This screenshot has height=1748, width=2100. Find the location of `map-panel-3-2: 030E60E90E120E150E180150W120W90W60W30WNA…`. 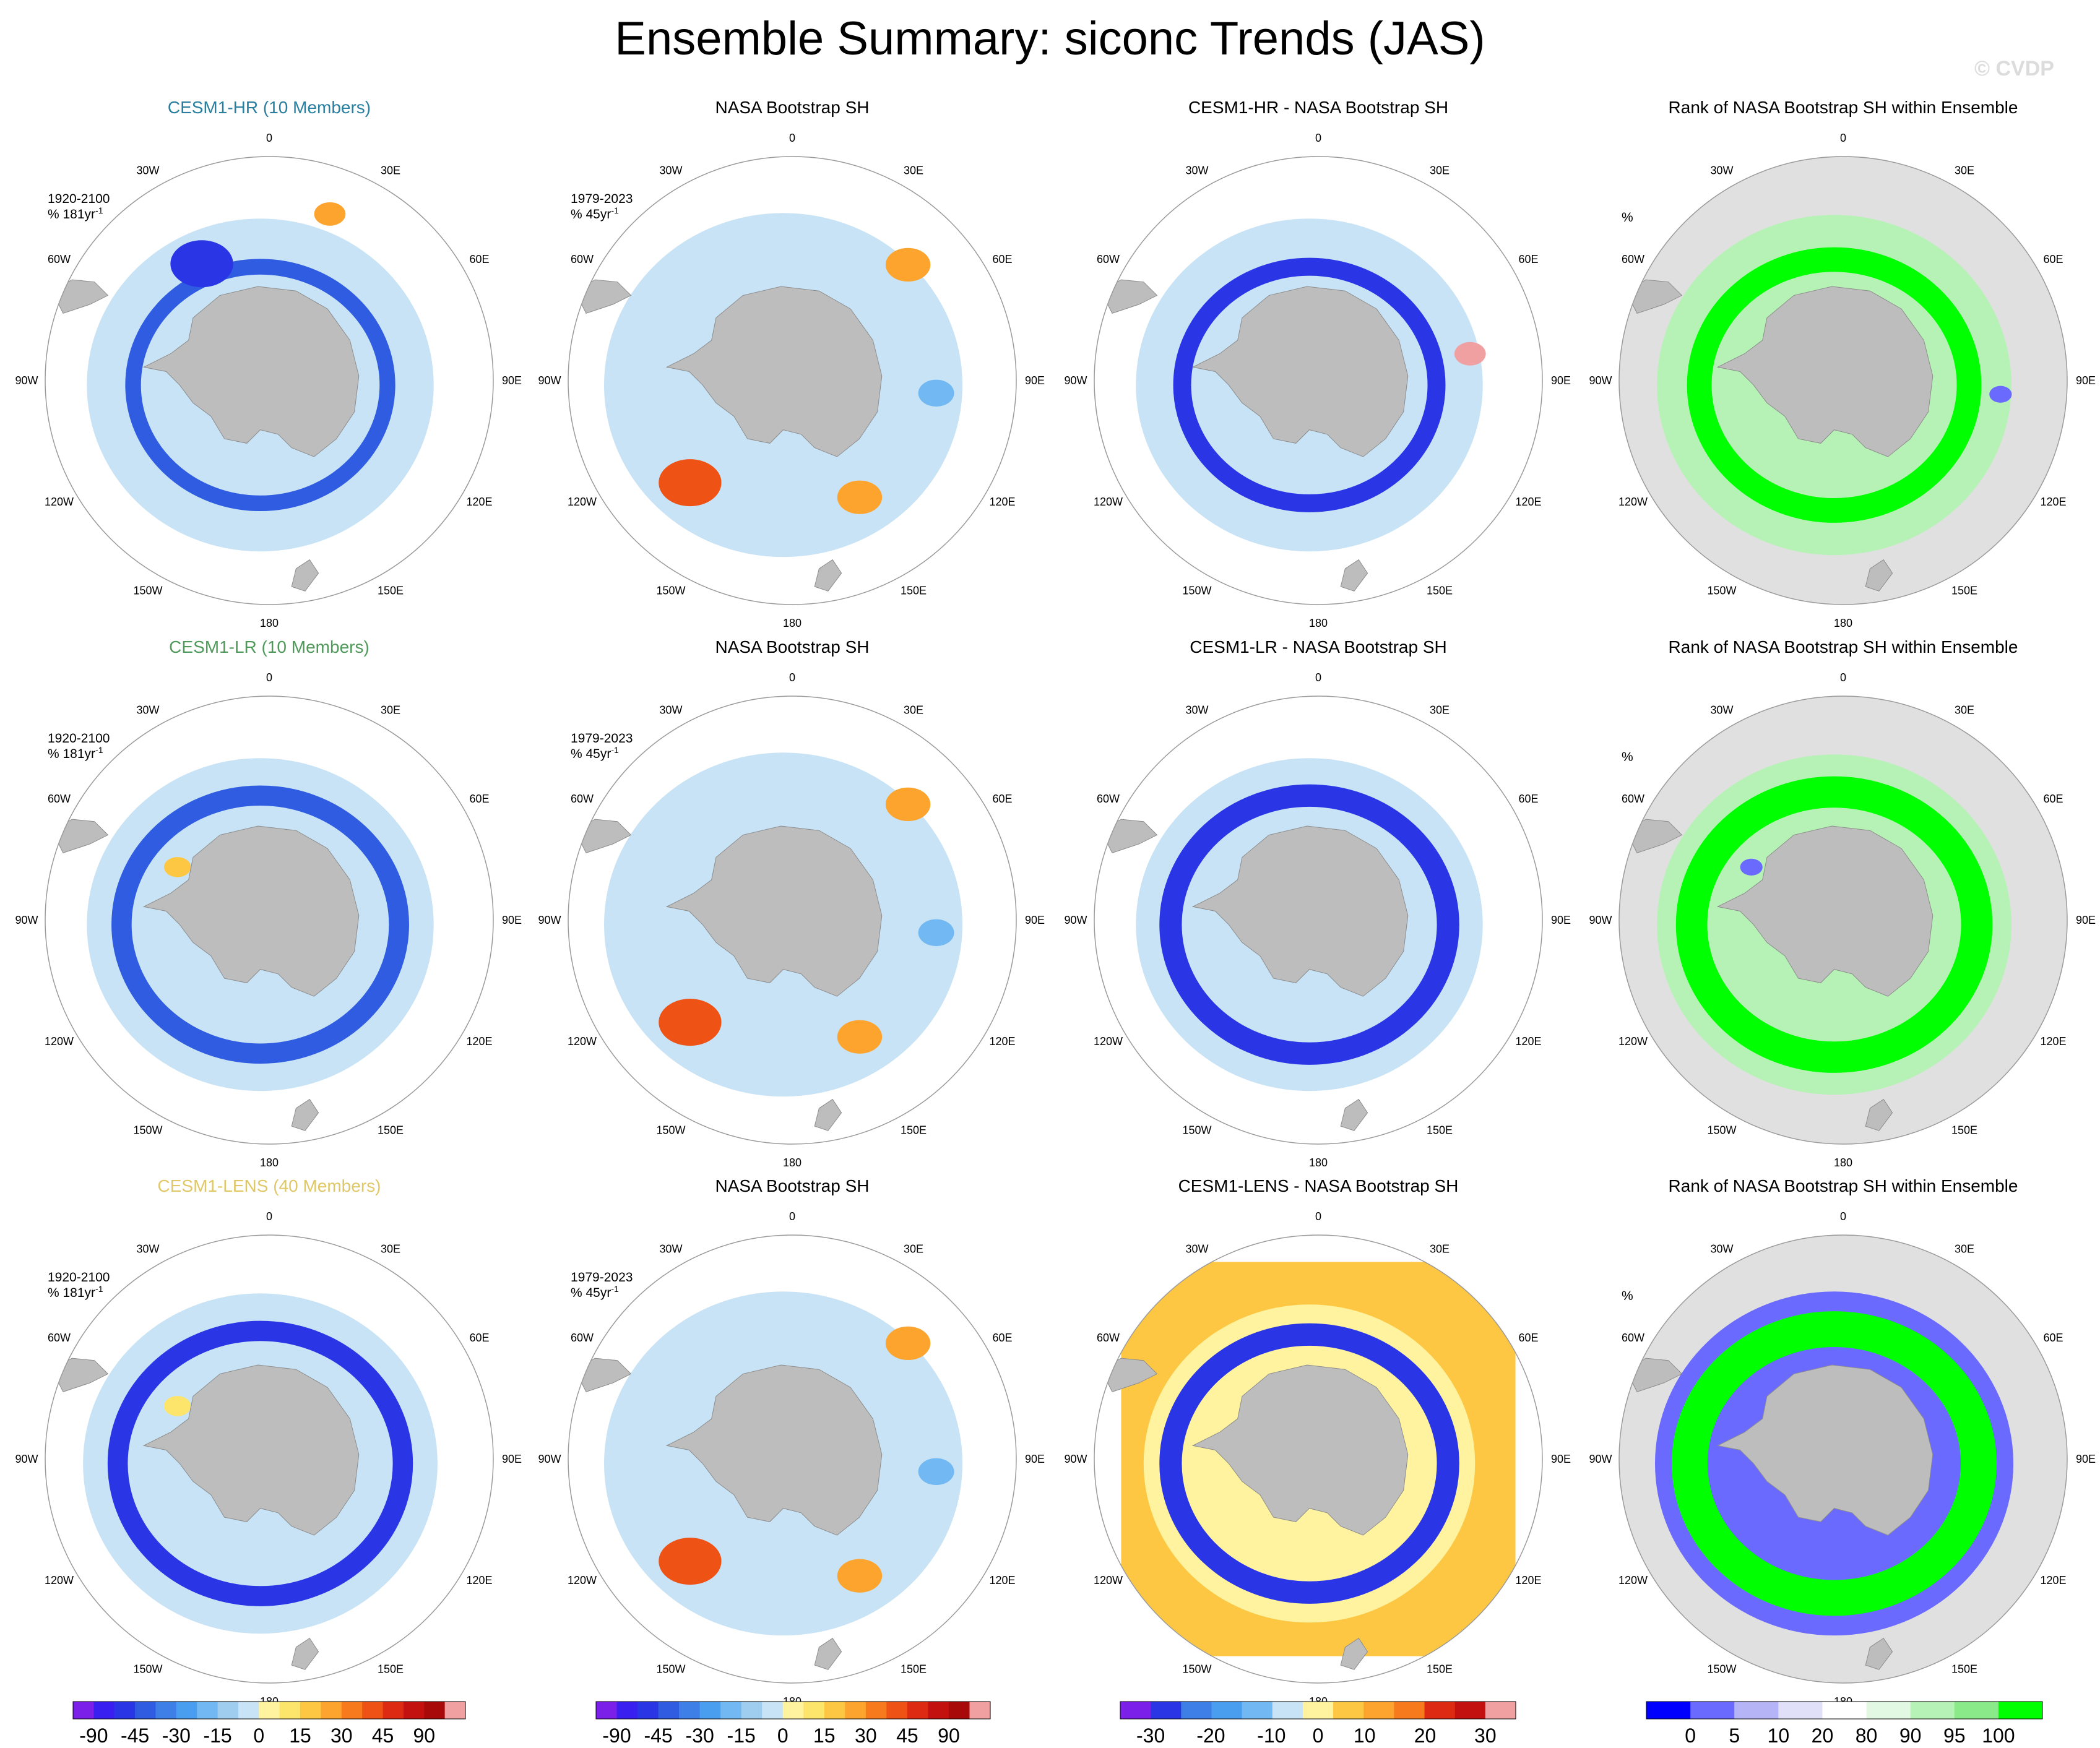

map-panel-3-2: 030E60E90E120E150E180150W120W90W60W30WNA… is located at coordinates (791, 1442).